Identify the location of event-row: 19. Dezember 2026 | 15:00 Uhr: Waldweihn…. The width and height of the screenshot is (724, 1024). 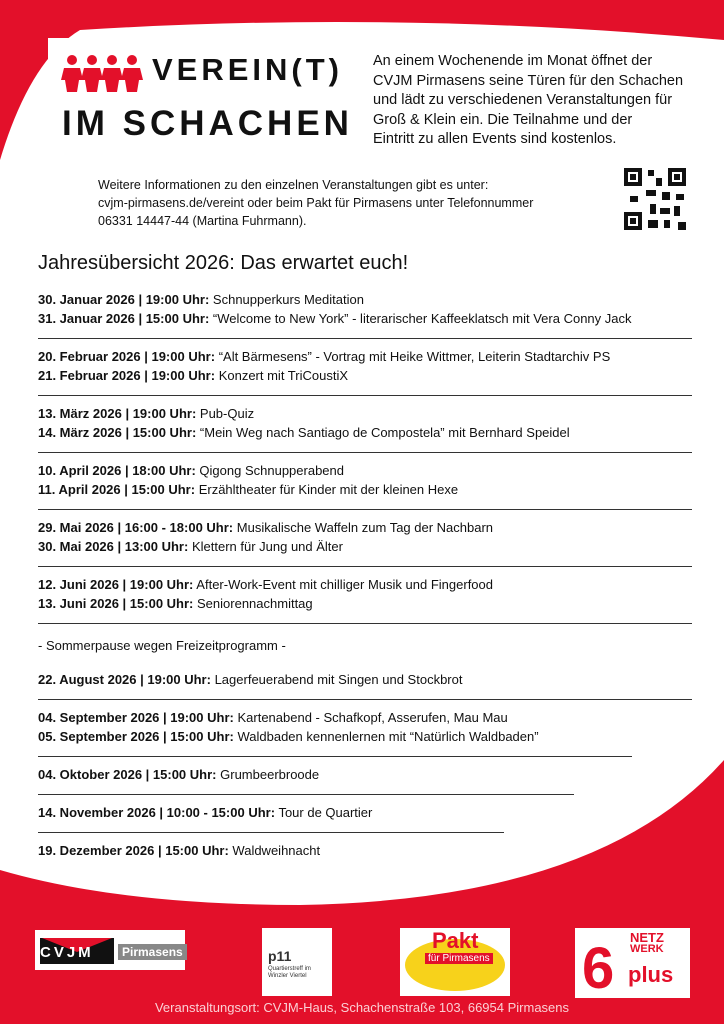
(179, 850).